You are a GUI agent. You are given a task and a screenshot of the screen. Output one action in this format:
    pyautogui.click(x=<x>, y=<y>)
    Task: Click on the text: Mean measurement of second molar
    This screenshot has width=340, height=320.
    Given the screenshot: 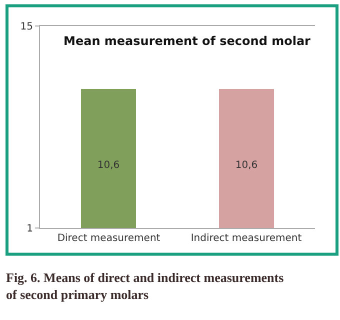 What is the action you would take?
    pyautogui.click(x=187, y=41)
    